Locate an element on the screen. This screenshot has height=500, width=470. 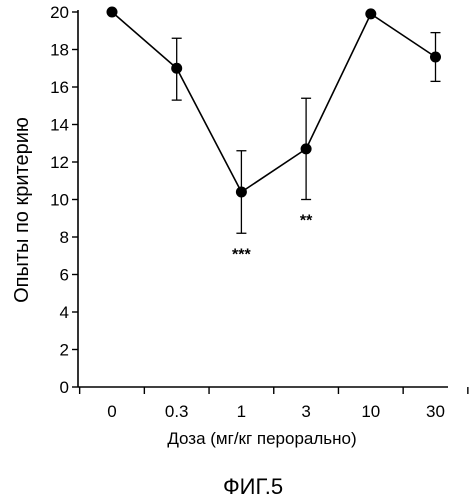
x-axis-title: Доза (мг/кг перорально) is located at coordinates (261, 438).